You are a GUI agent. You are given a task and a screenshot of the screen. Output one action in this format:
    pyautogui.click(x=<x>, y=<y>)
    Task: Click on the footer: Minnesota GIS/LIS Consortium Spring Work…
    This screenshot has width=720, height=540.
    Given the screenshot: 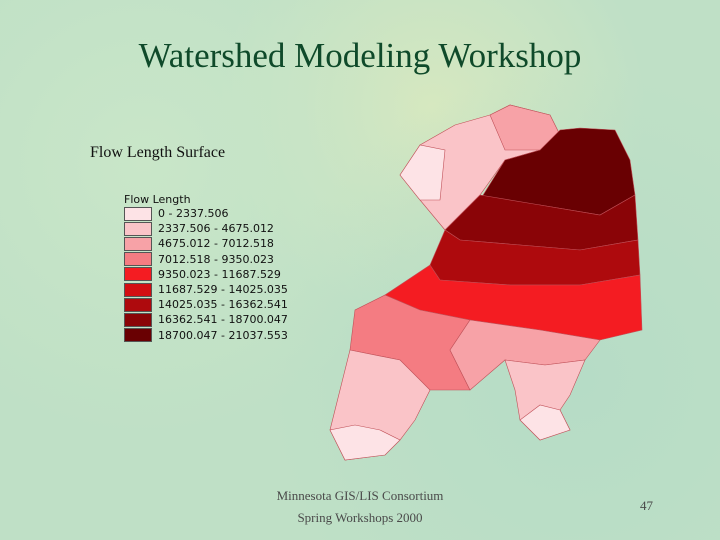 What is the action you would take?
    pyautogui.click(x=360, y=507)
    